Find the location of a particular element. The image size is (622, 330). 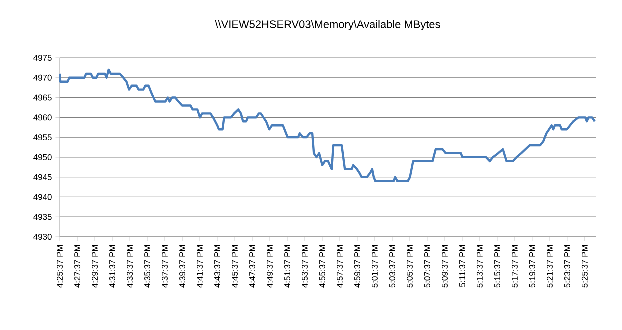

y-tick-label: 4960 is located at coordinates (43, 117).